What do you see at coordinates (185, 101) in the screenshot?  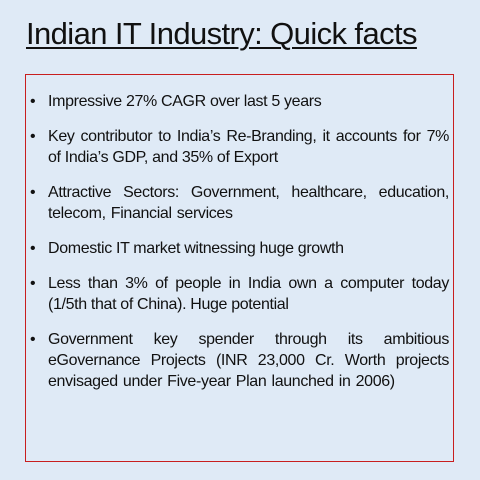 I see `bullet-text: Impressive 27% CAGR over last 5 years` at bounding box center [185, 101].